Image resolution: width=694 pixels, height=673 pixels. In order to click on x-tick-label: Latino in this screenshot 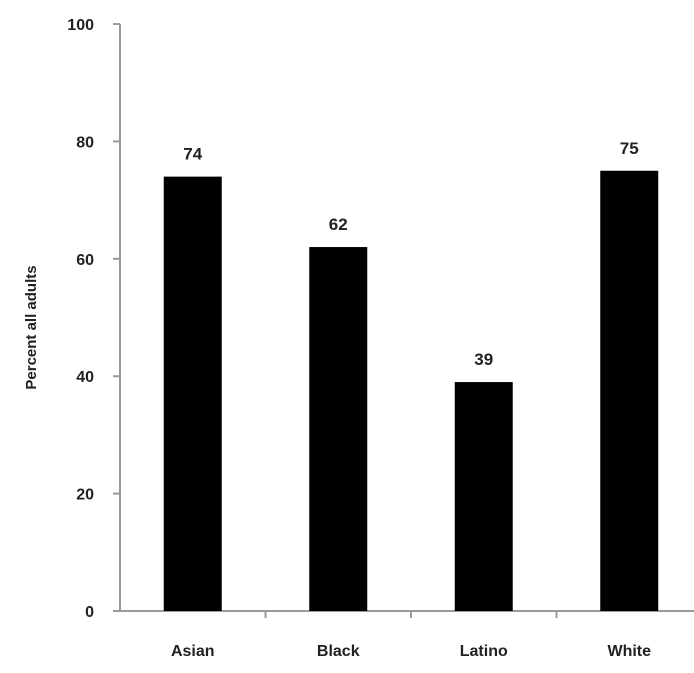, I will do `click(484, 651)`.